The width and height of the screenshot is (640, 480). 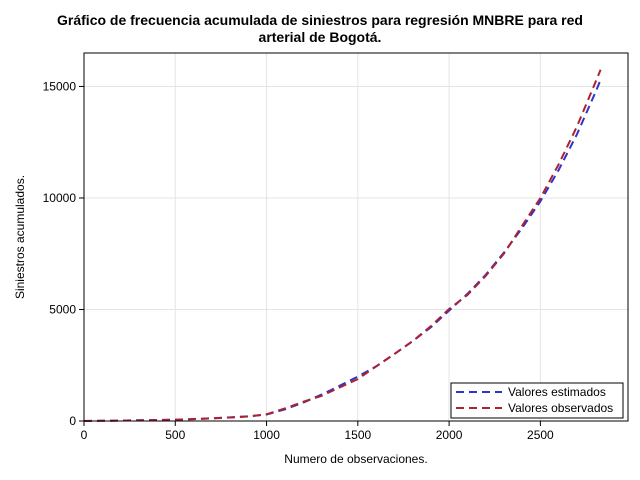 What do you see at coordinates (175, 435) in the screenshot?
I see `x-tick-label: 500` at bounding box center [175, 435].